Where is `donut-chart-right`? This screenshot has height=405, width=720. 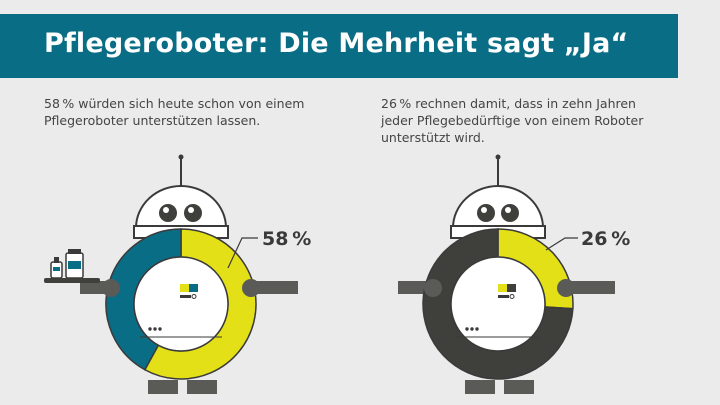
donut-chart-right is located at coordinates (498, 304).